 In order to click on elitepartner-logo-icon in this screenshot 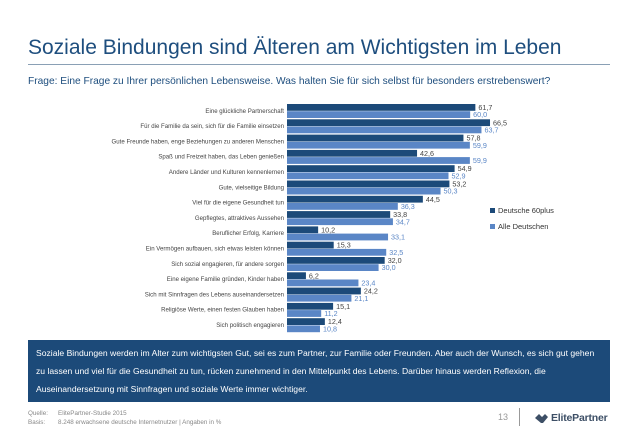, I will do `click(541, 418)`.